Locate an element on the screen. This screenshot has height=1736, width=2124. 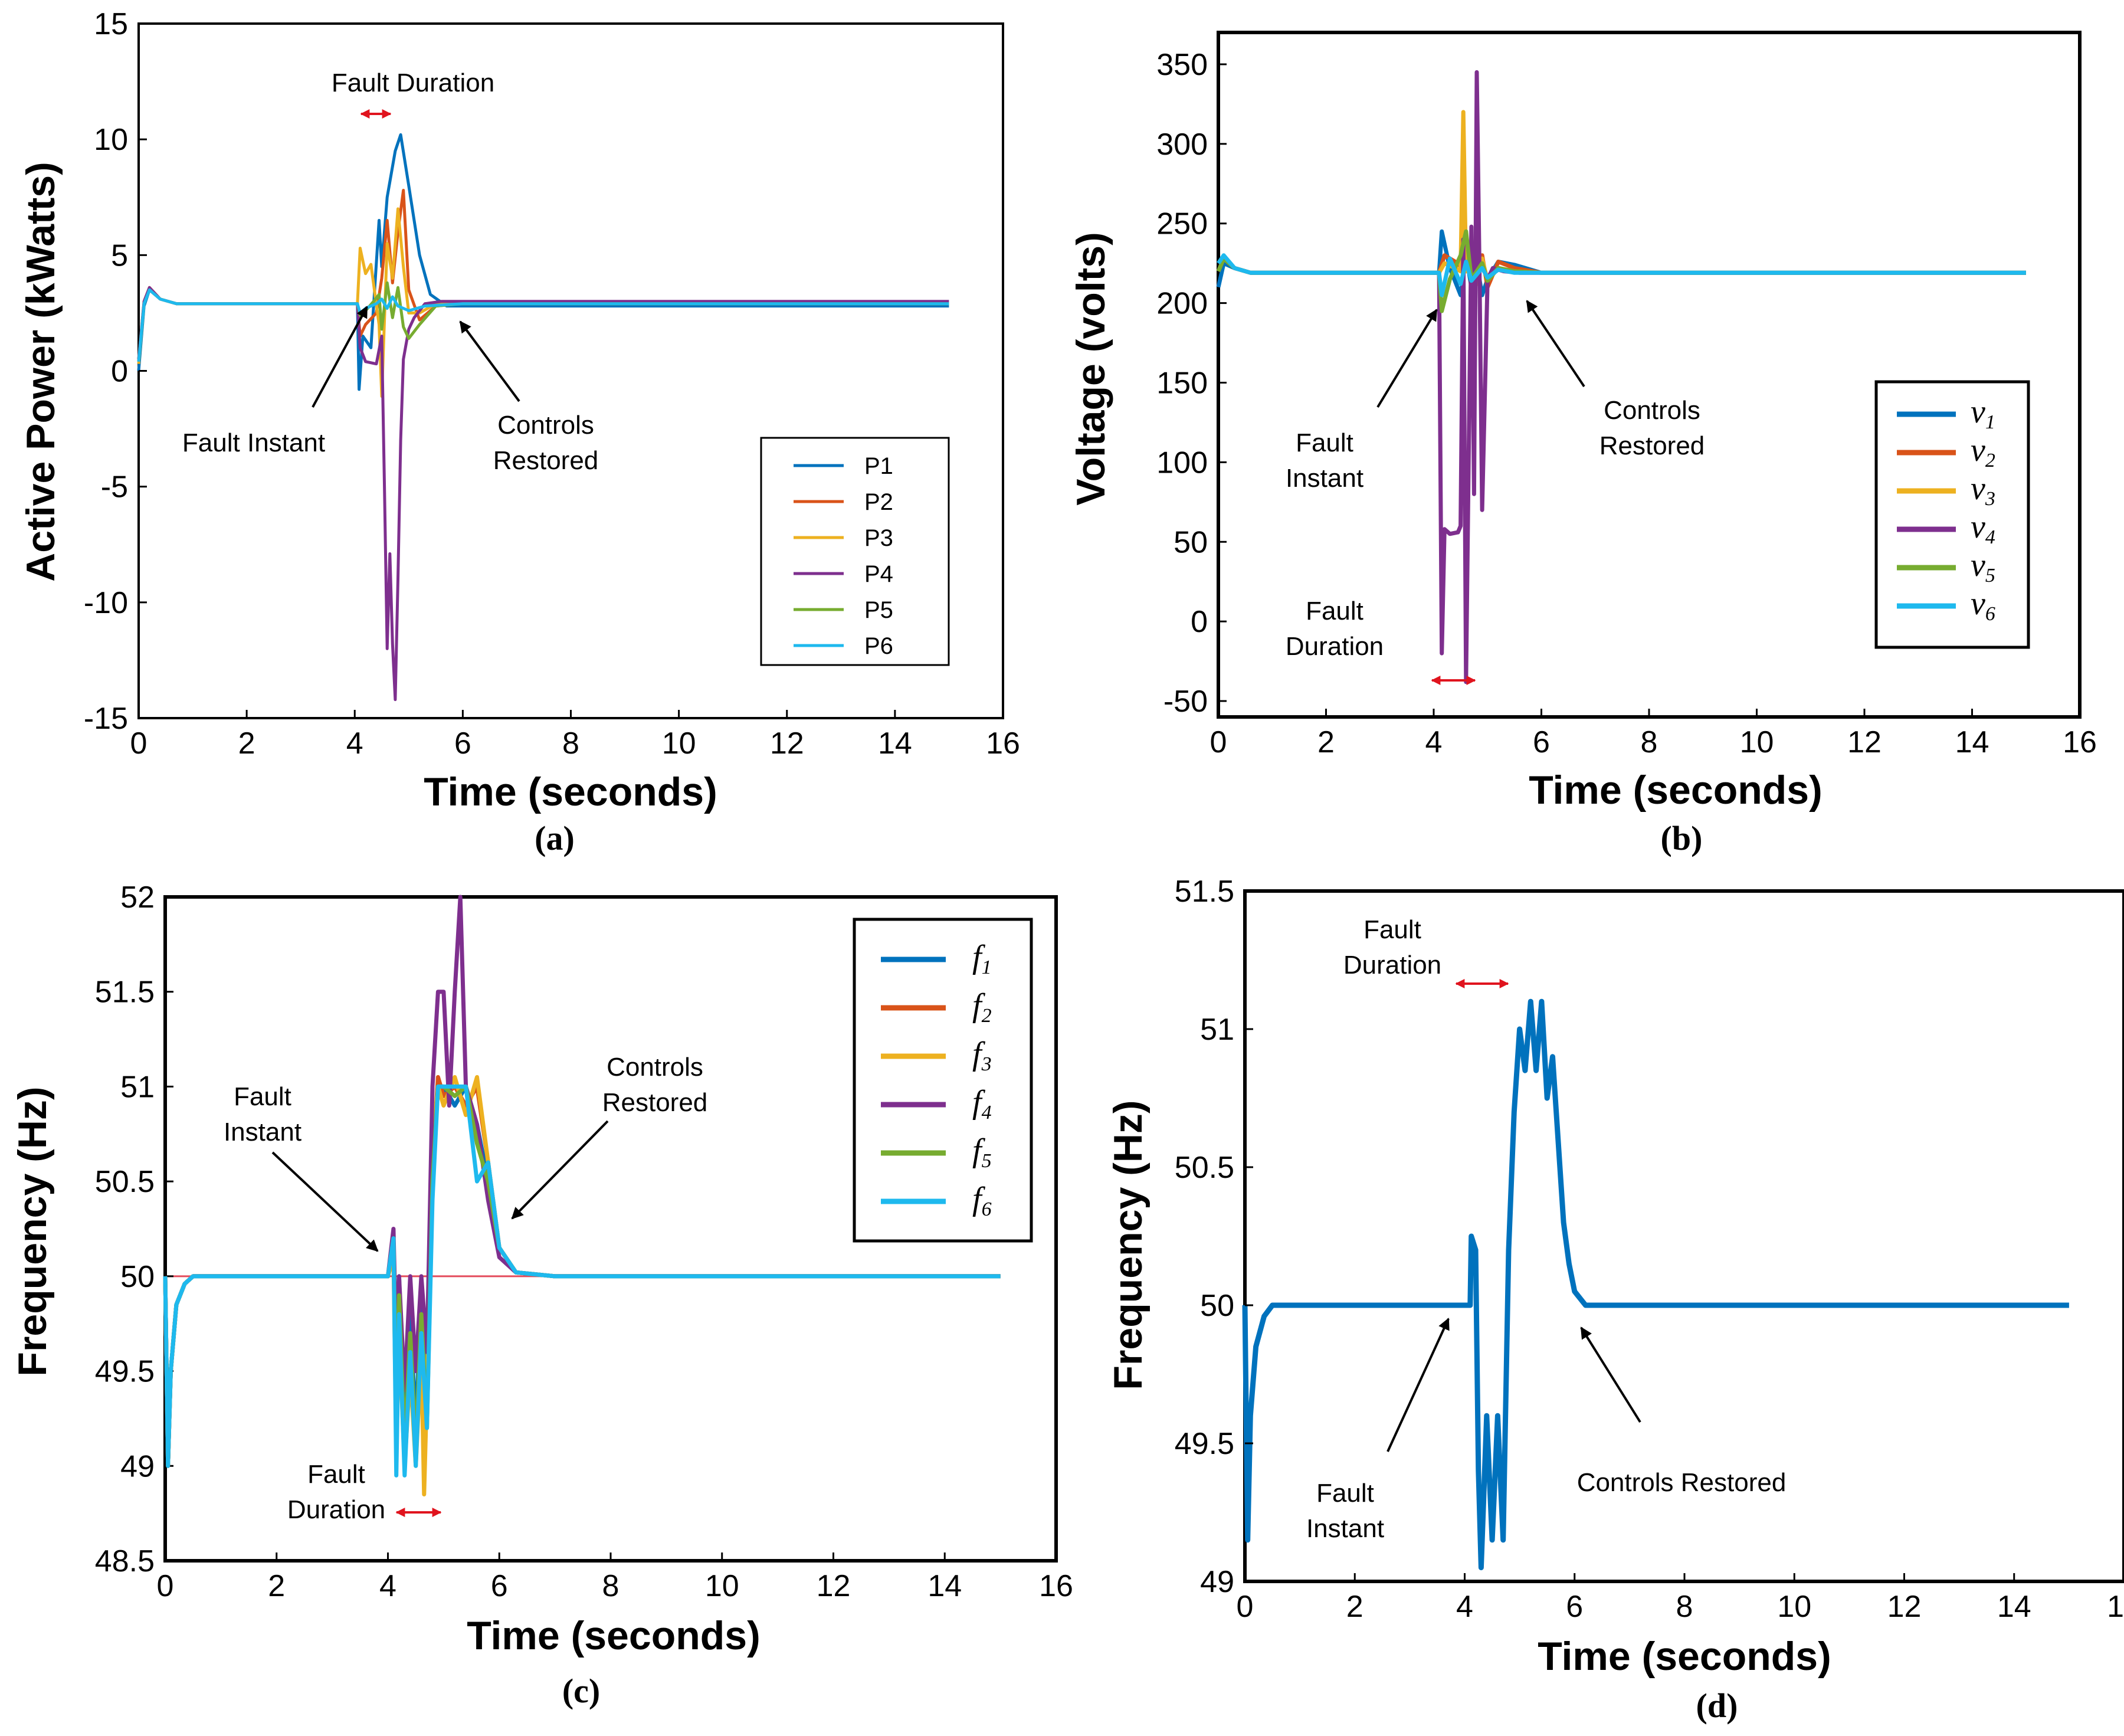
yticks-b: -50 0 50 100 150 200 250 300 350 is located at coordinates (1191, 383).